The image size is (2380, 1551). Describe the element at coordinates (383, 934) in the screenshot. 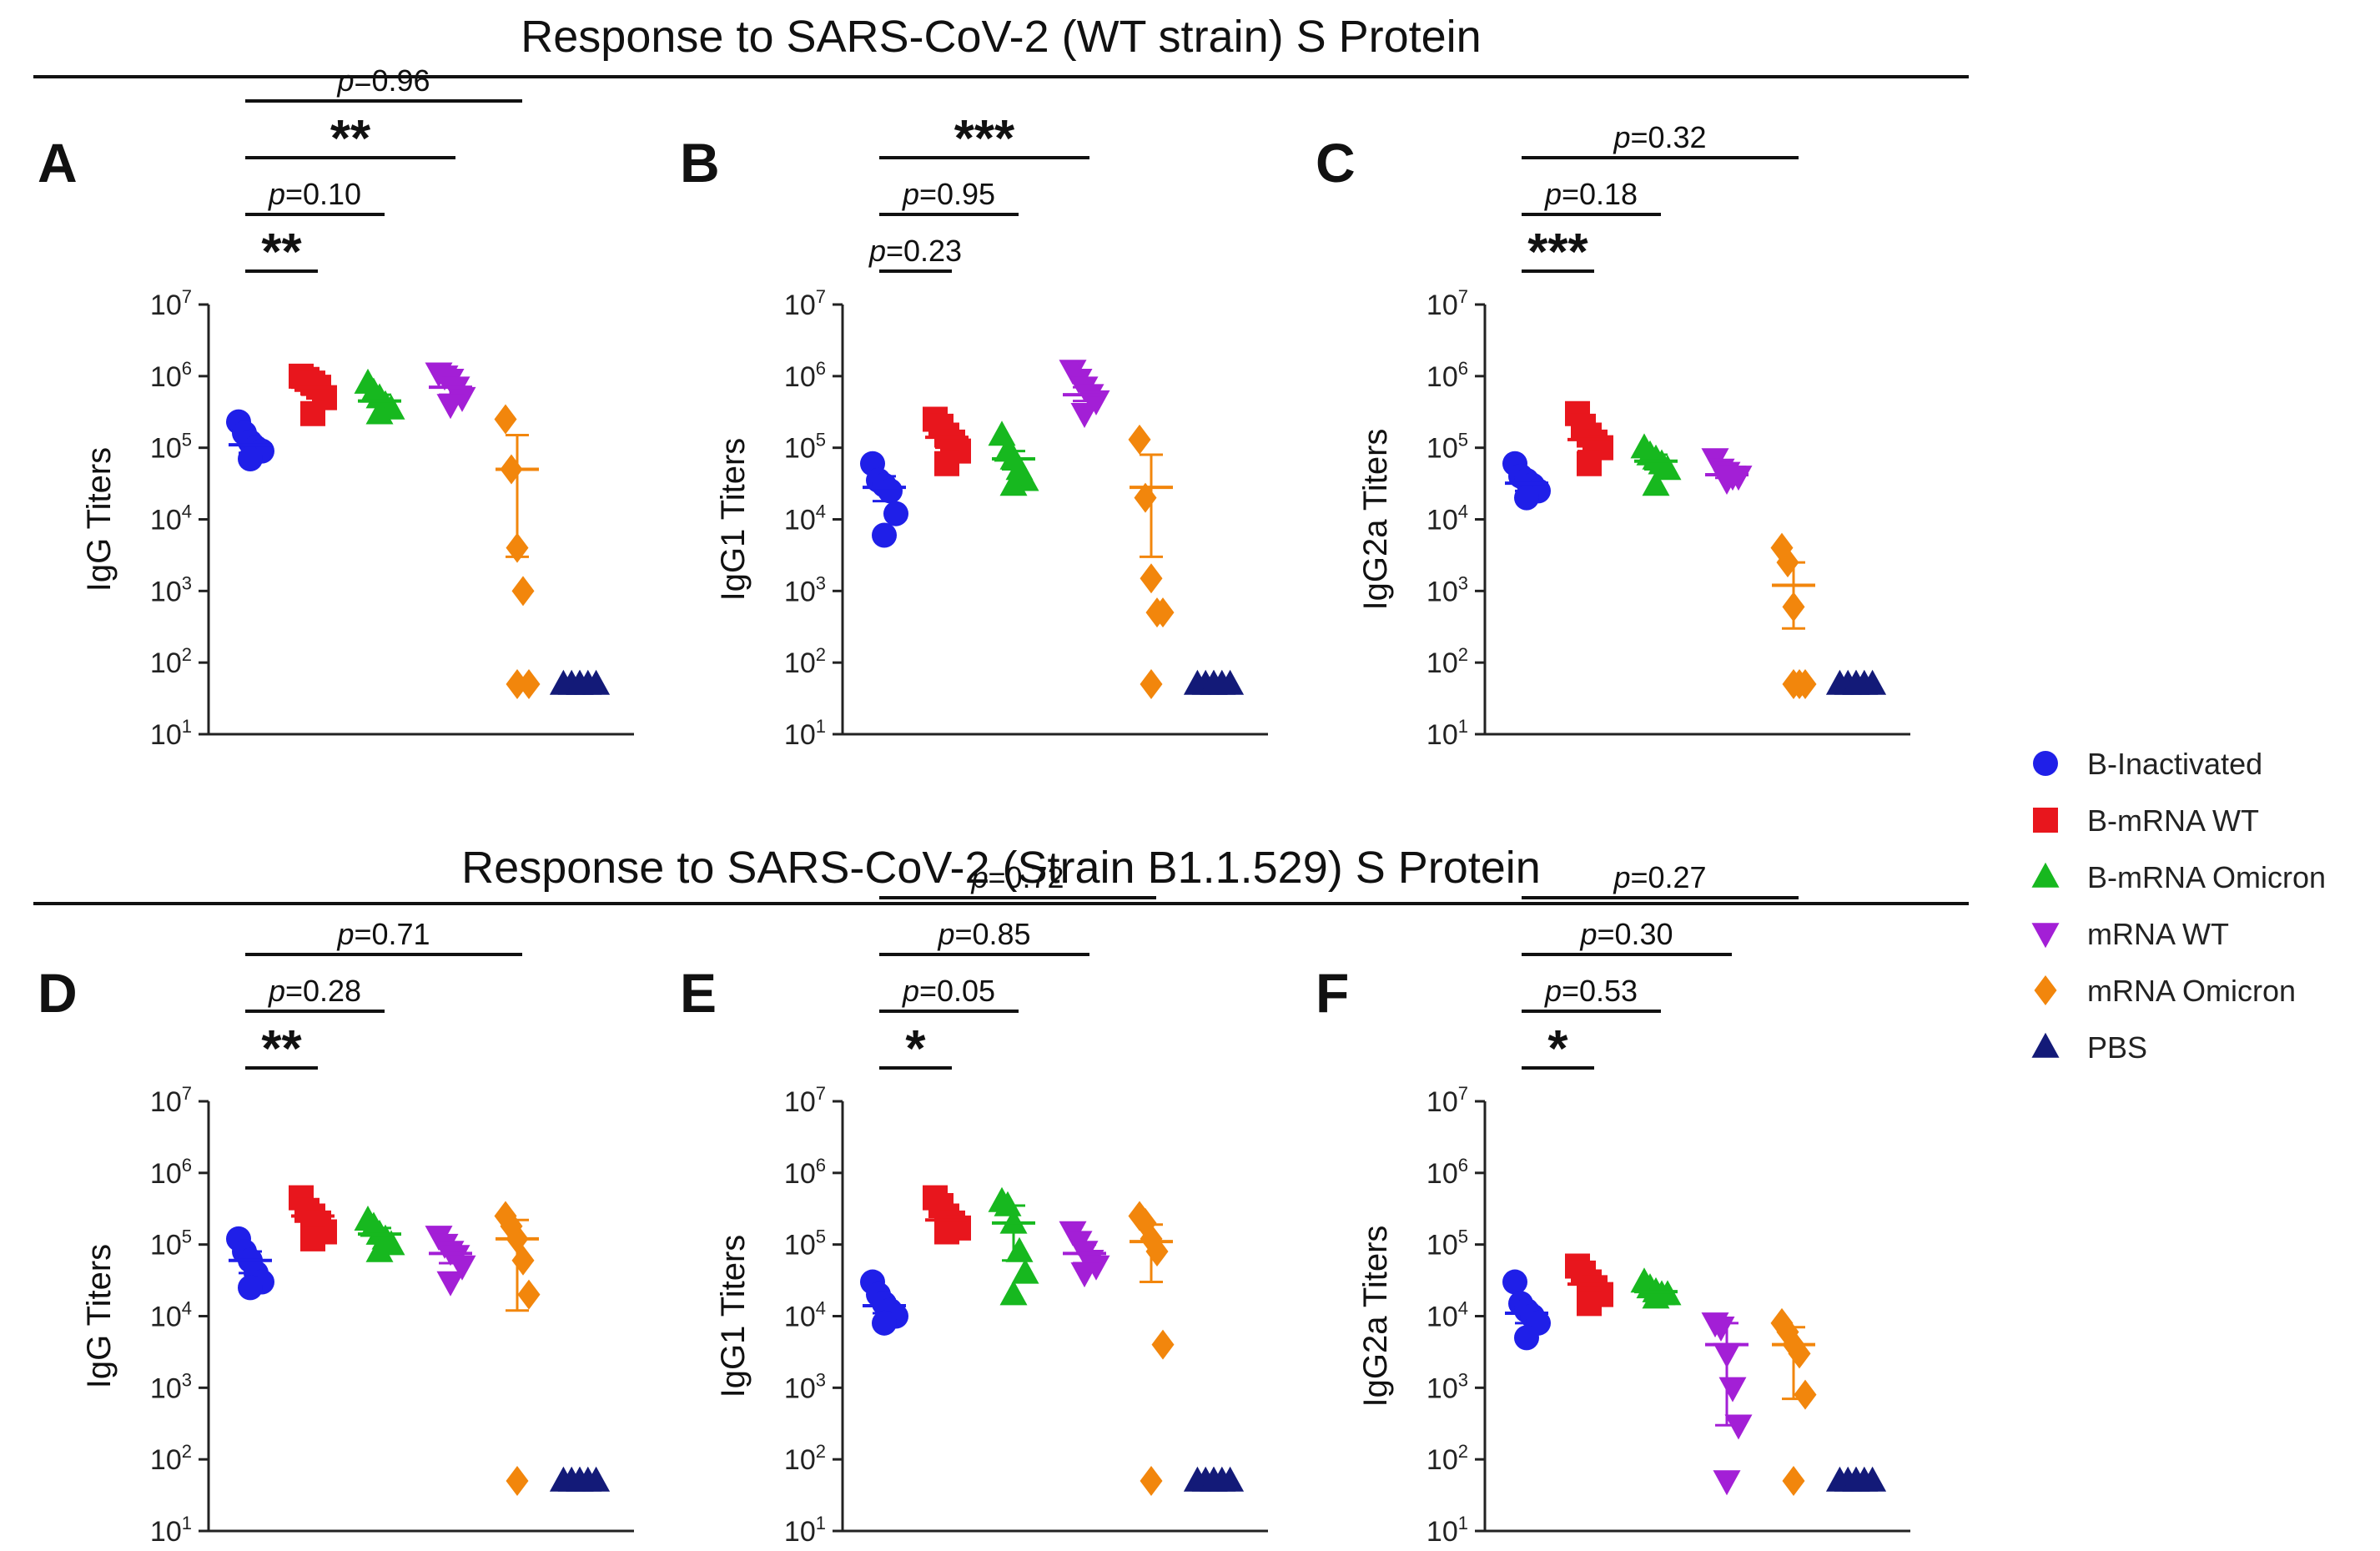

I see `p-value-label: p=0.71` at that location.